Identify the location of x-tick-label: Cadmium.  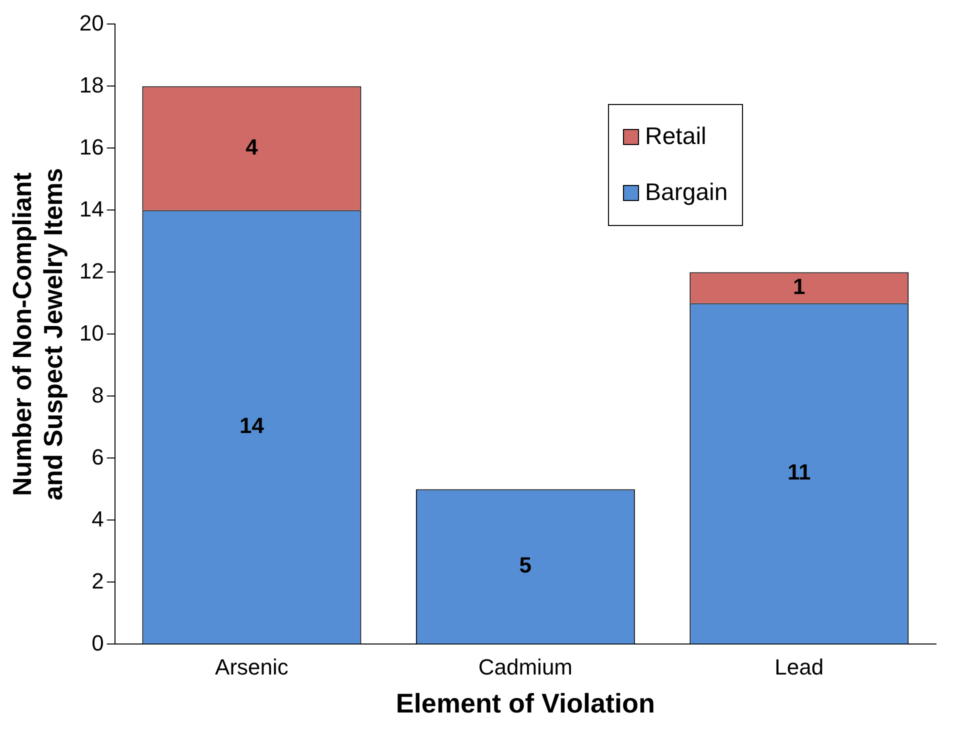
(525, 667).